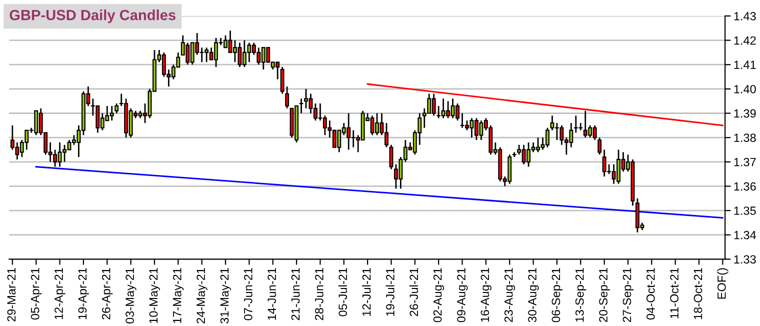 The height and width of the screenshot is (326, 760). Describe the element at coordinates (272, 294) in the screenshot. I see `x-tick-label: 14-Jun-21` at that location.